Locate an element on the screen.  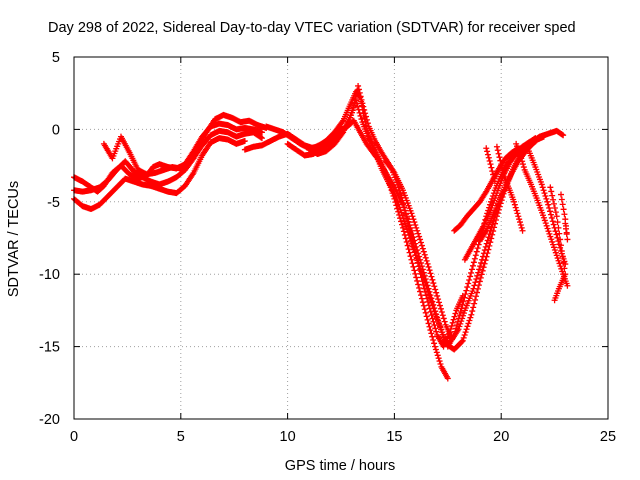
x-tick-label: 10 is located at coordinates (288, 437).